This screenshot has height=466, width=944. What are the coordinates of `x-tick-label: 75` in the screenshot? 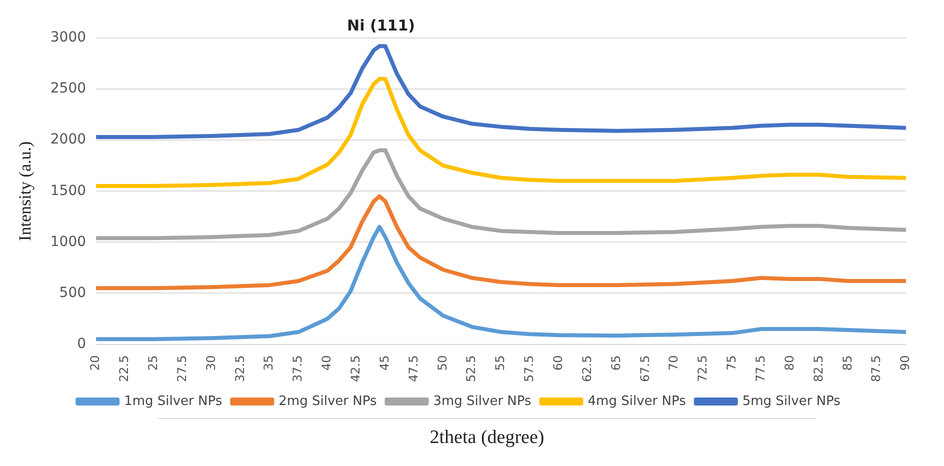 It's located at (731, 363).